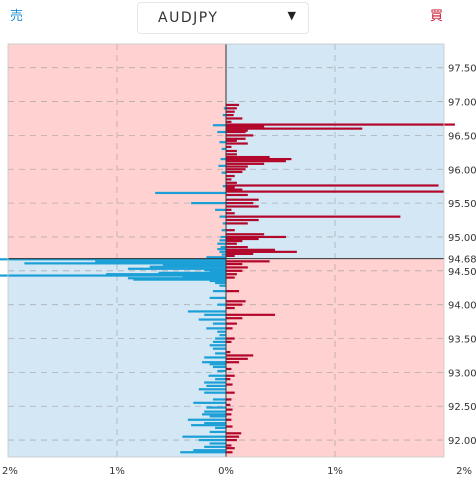  What do you see at coordinates (462, 441) in the screenshot?
I see `y-tick-label: 92.00` at bounding box center [462, 441].